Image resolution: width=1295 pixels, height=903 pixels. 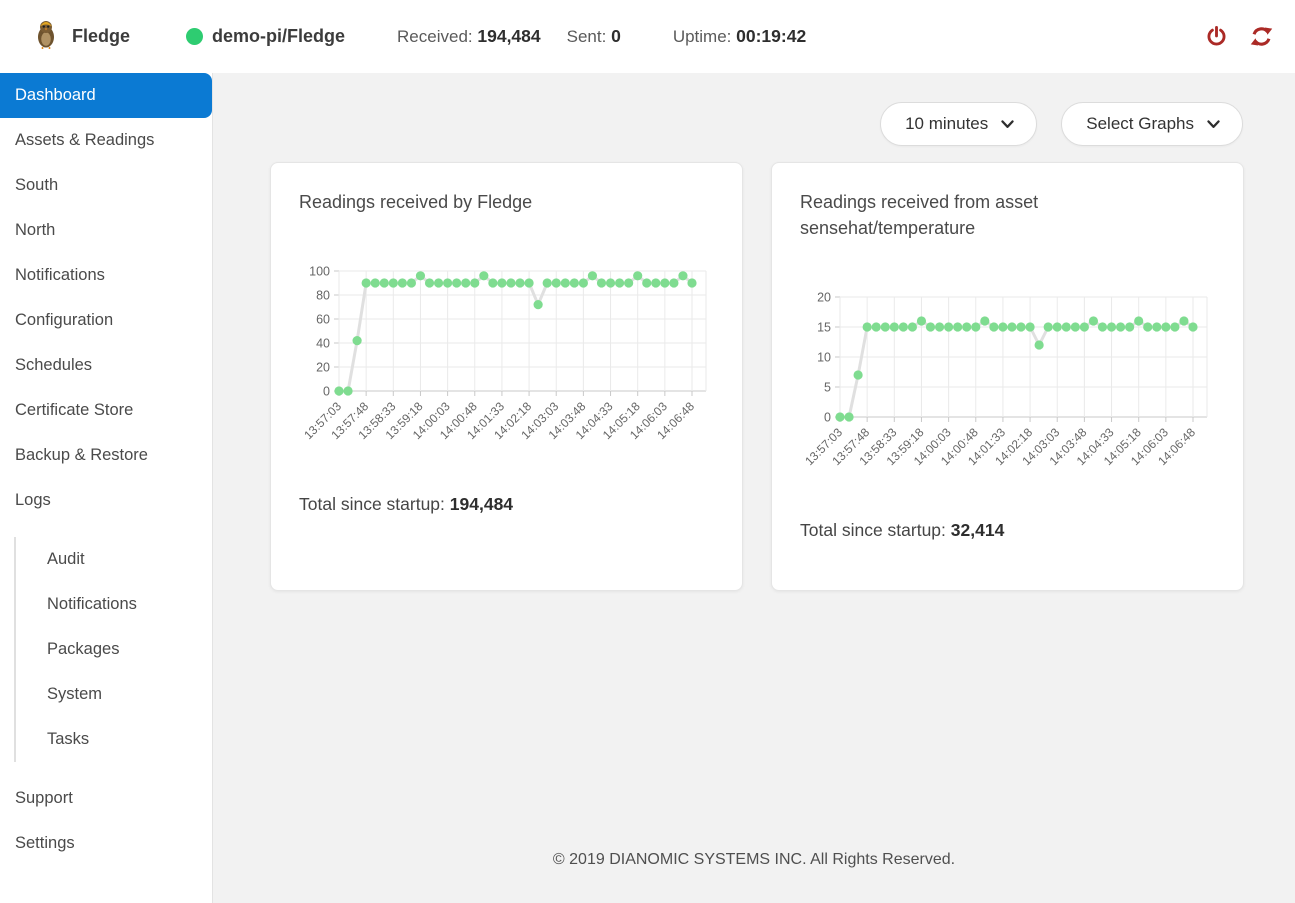 What do you see at coordinates (37, 185) in the screenshot?
I see `sidebar-item-south: South` at bounding box center [37, 185].